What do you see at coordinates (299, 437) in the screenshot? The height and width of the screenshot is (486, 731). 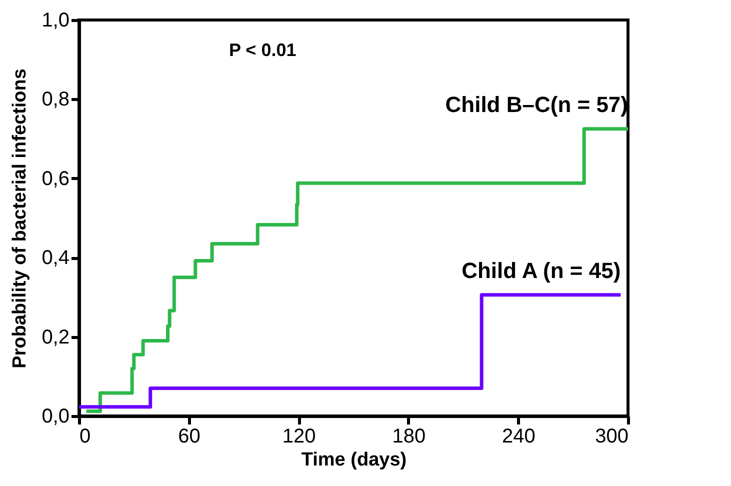 I see `x-tick-label: 120` at bounding box center [299, 437].